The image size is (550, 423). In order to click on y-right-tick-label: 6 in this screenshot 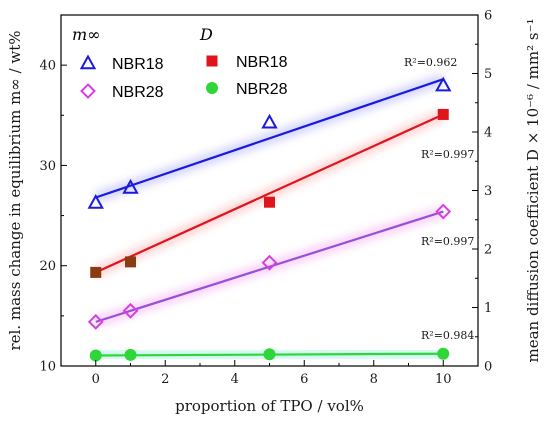, I will do `click(488, 16)`.